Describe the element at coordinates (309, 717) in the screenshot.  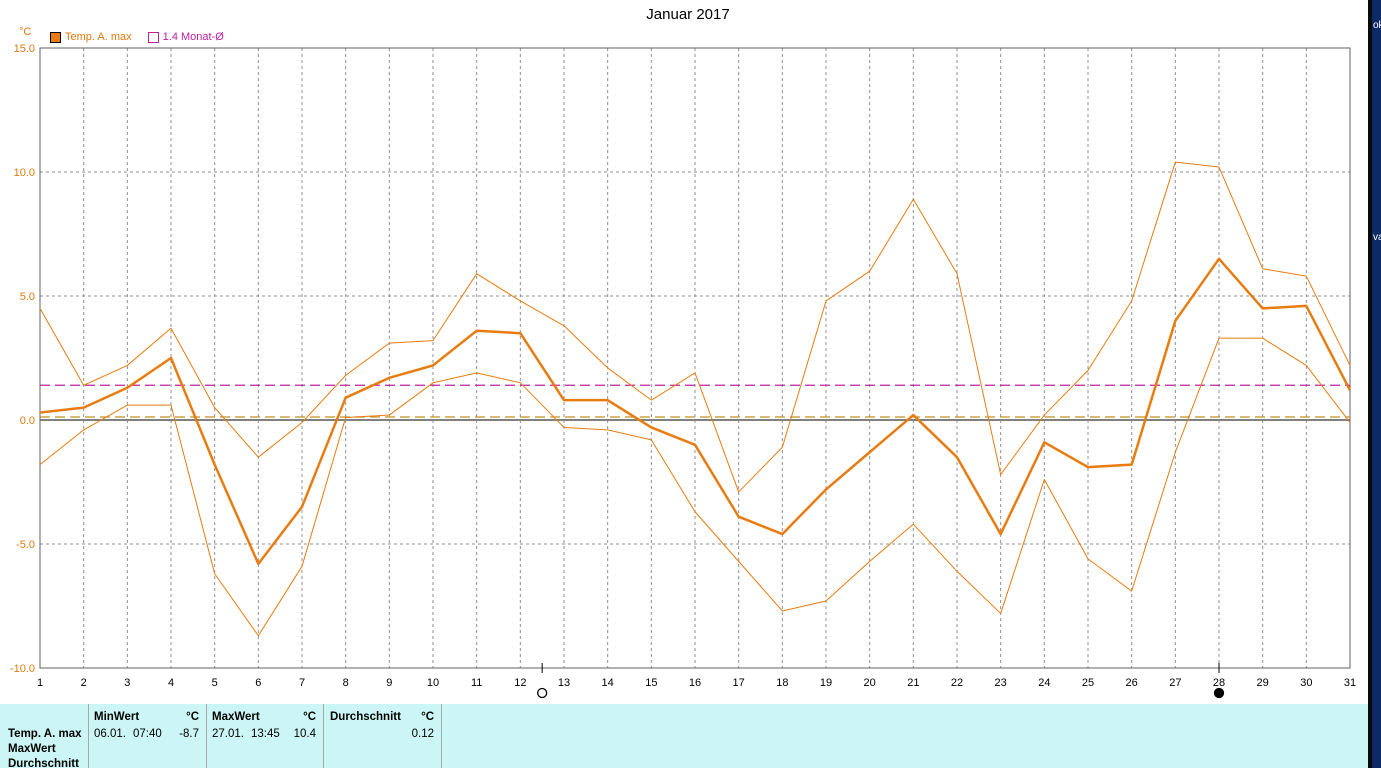
I see `max-unit: °C` at that location.